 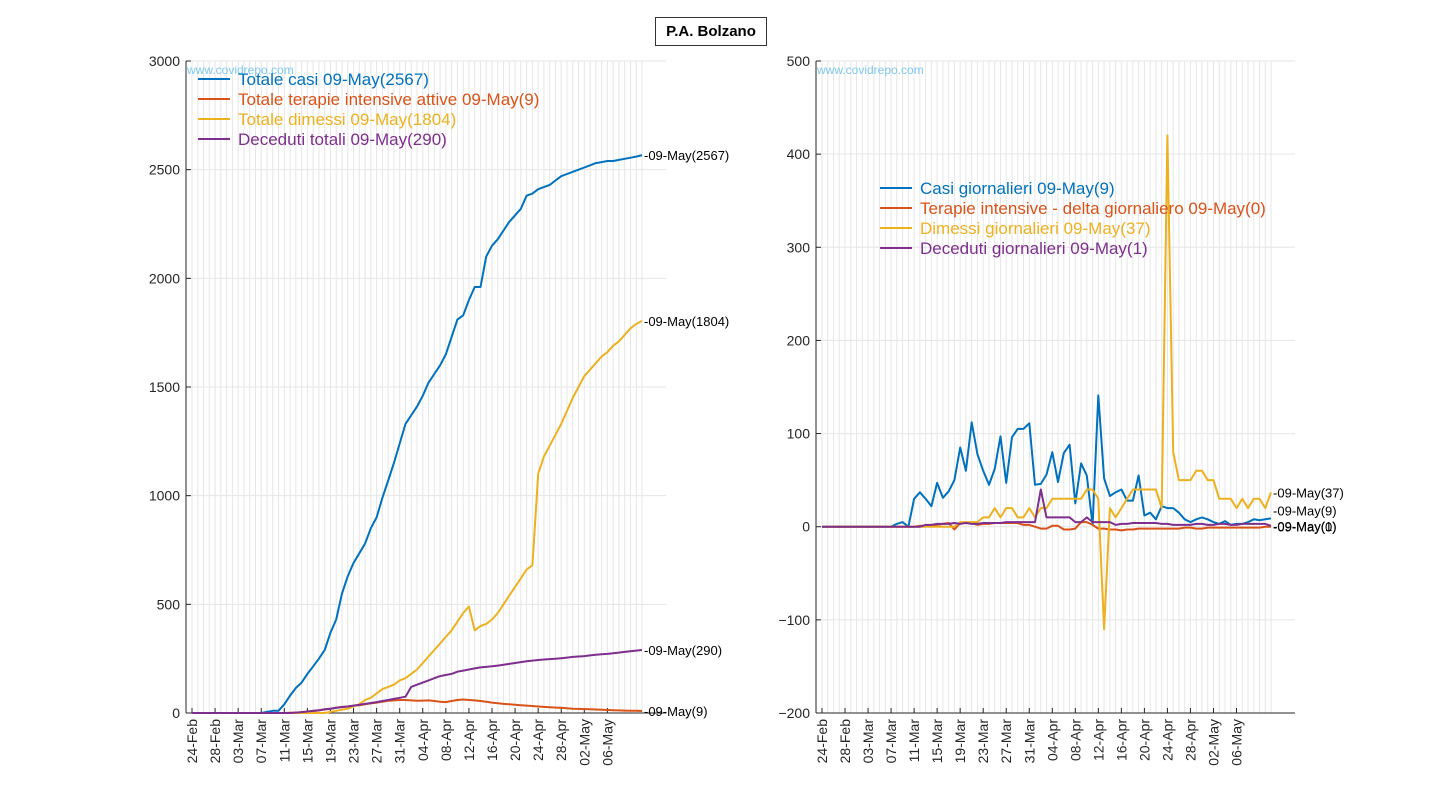 What do you see at coordinates (1035, 228) in the screenshot?
I see `legend-entry: Dimessi giornalieri 09-May(37)` at bounding box center [1035, 228].